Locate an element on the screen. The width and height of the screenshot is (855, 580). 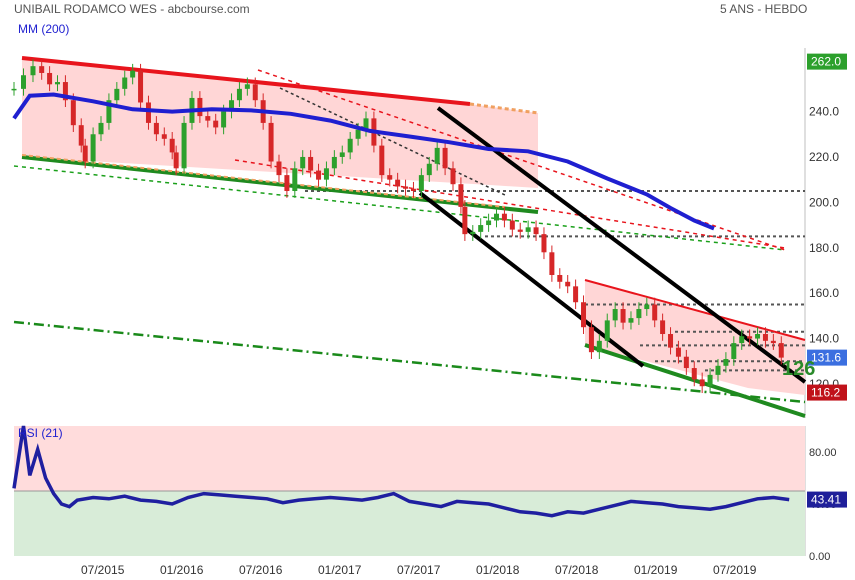
rsi-upper-zone is located at coordinates (409, 458).